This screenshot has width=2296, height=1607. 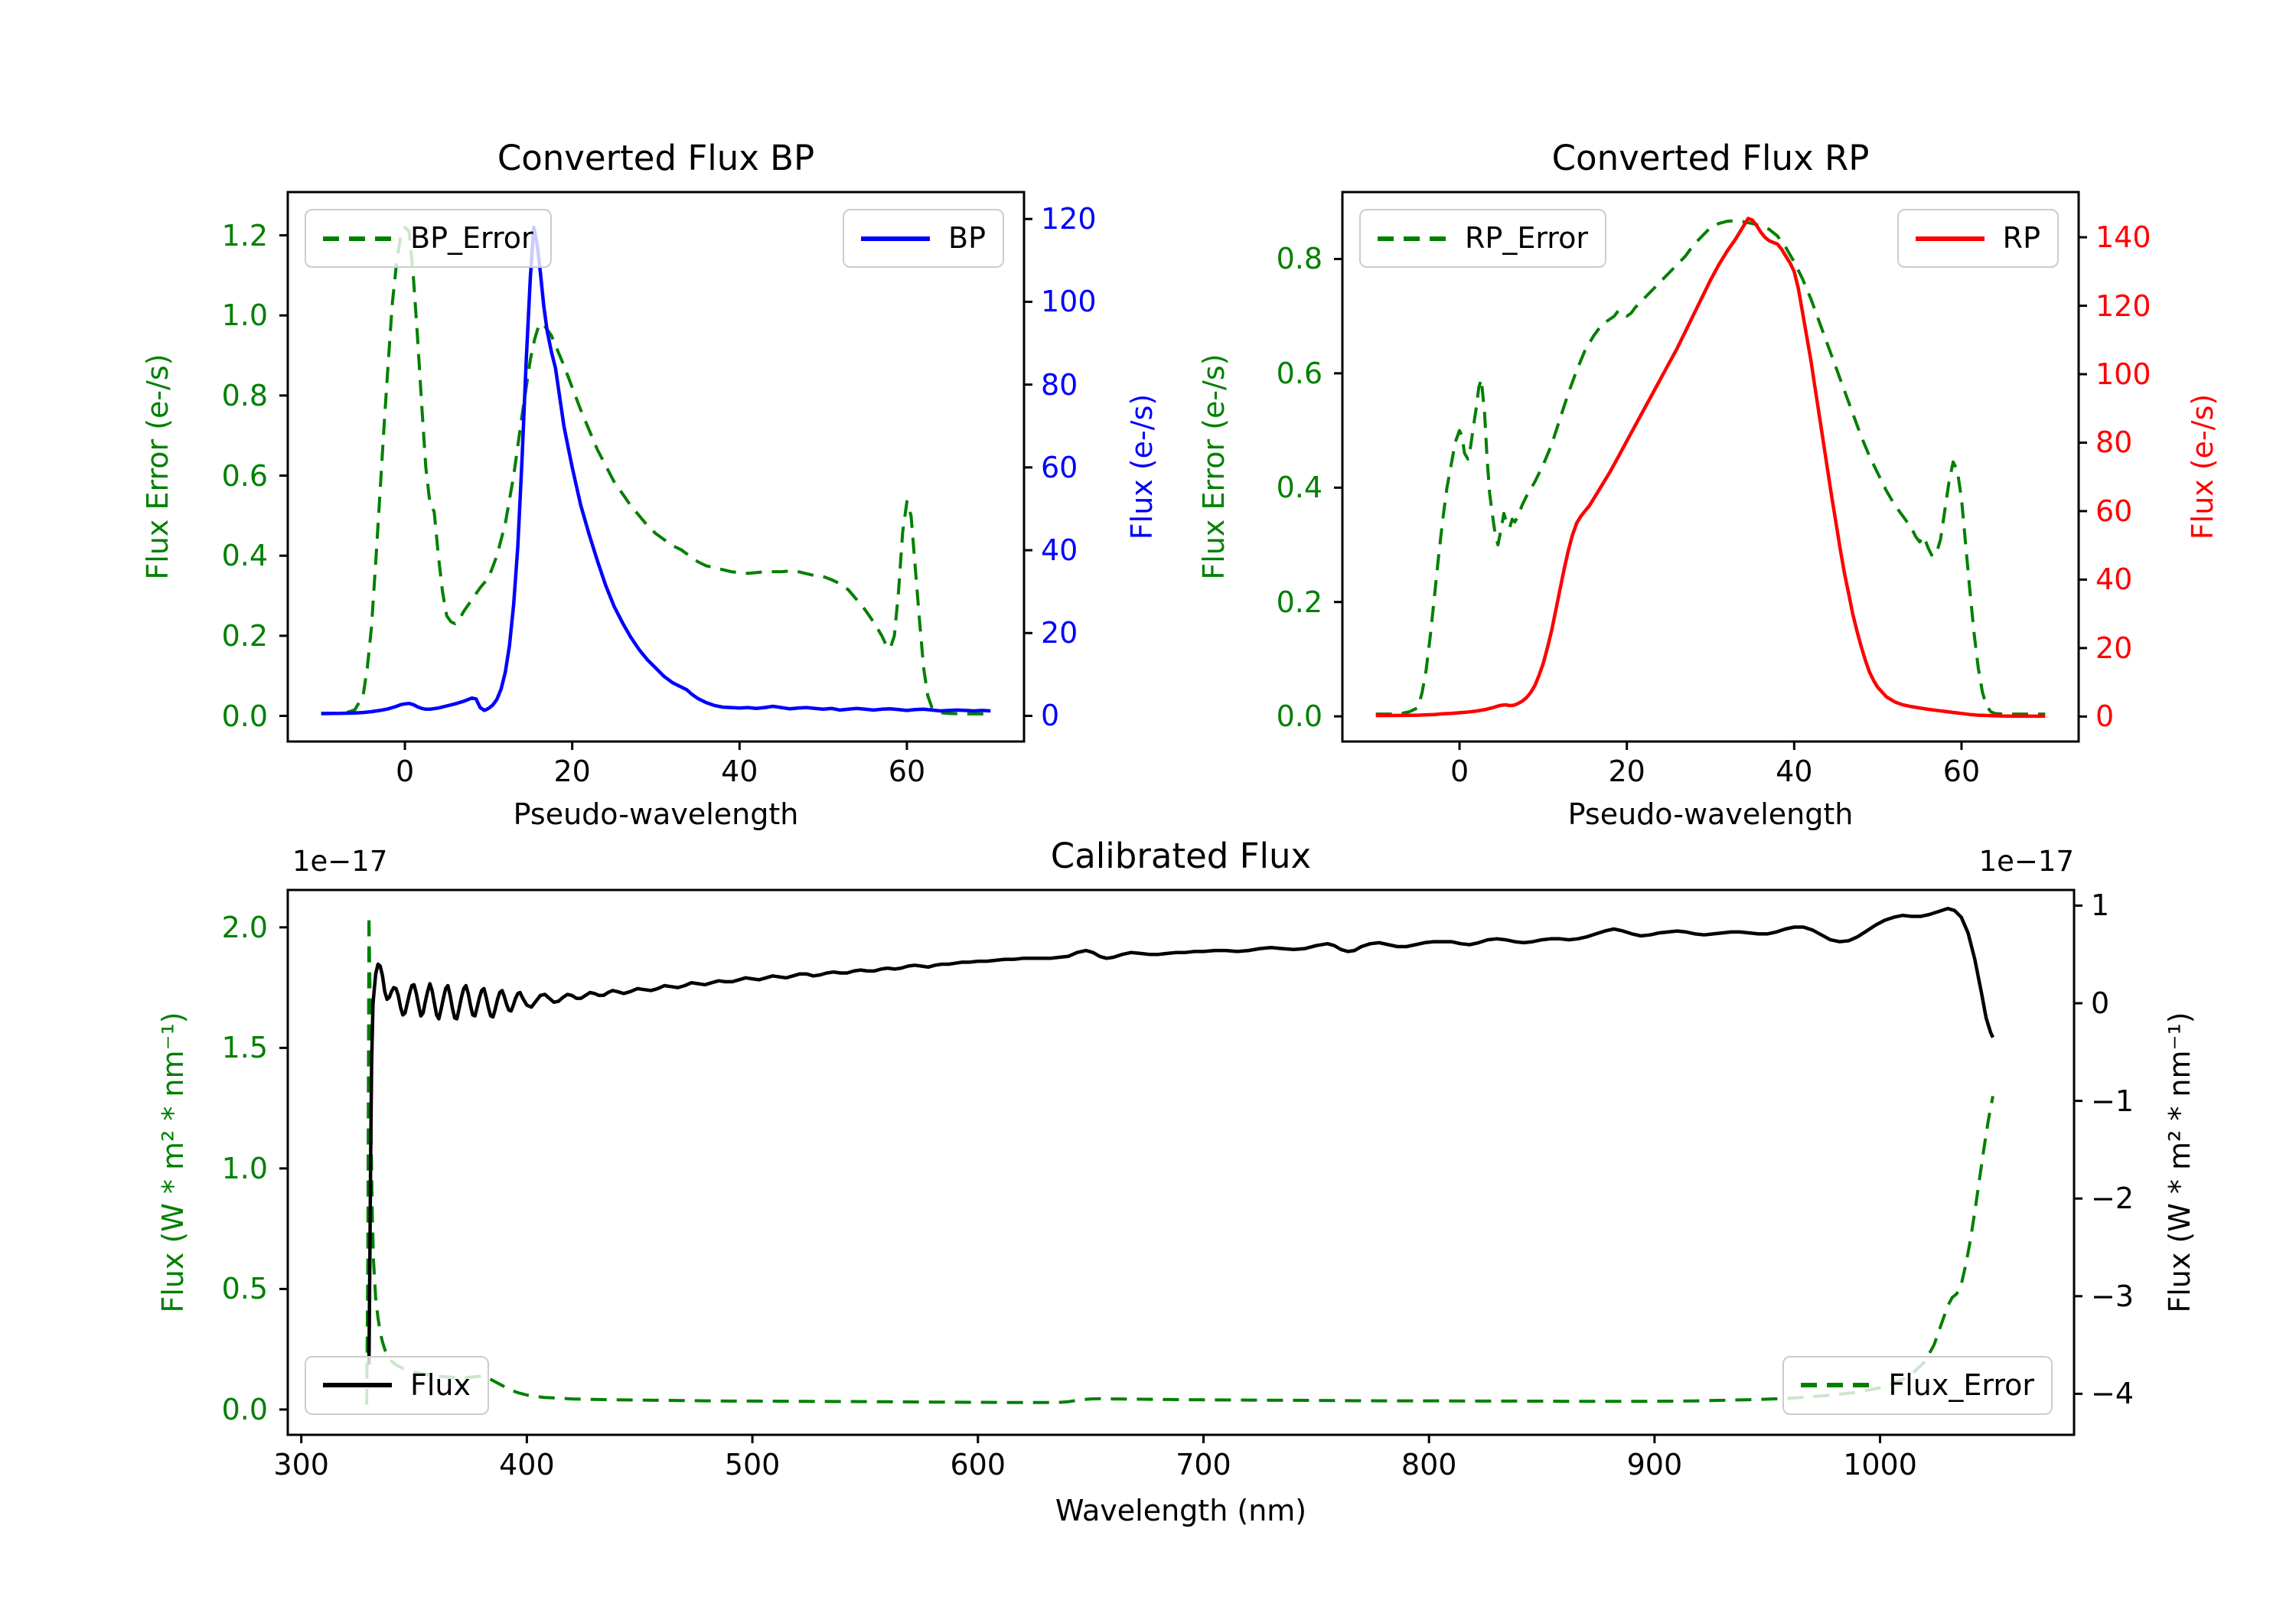 What do you see at coordinates (301, 1465) in the screenshot?
I see `x-tick-label: 300` at bounding box center [301, 1465].